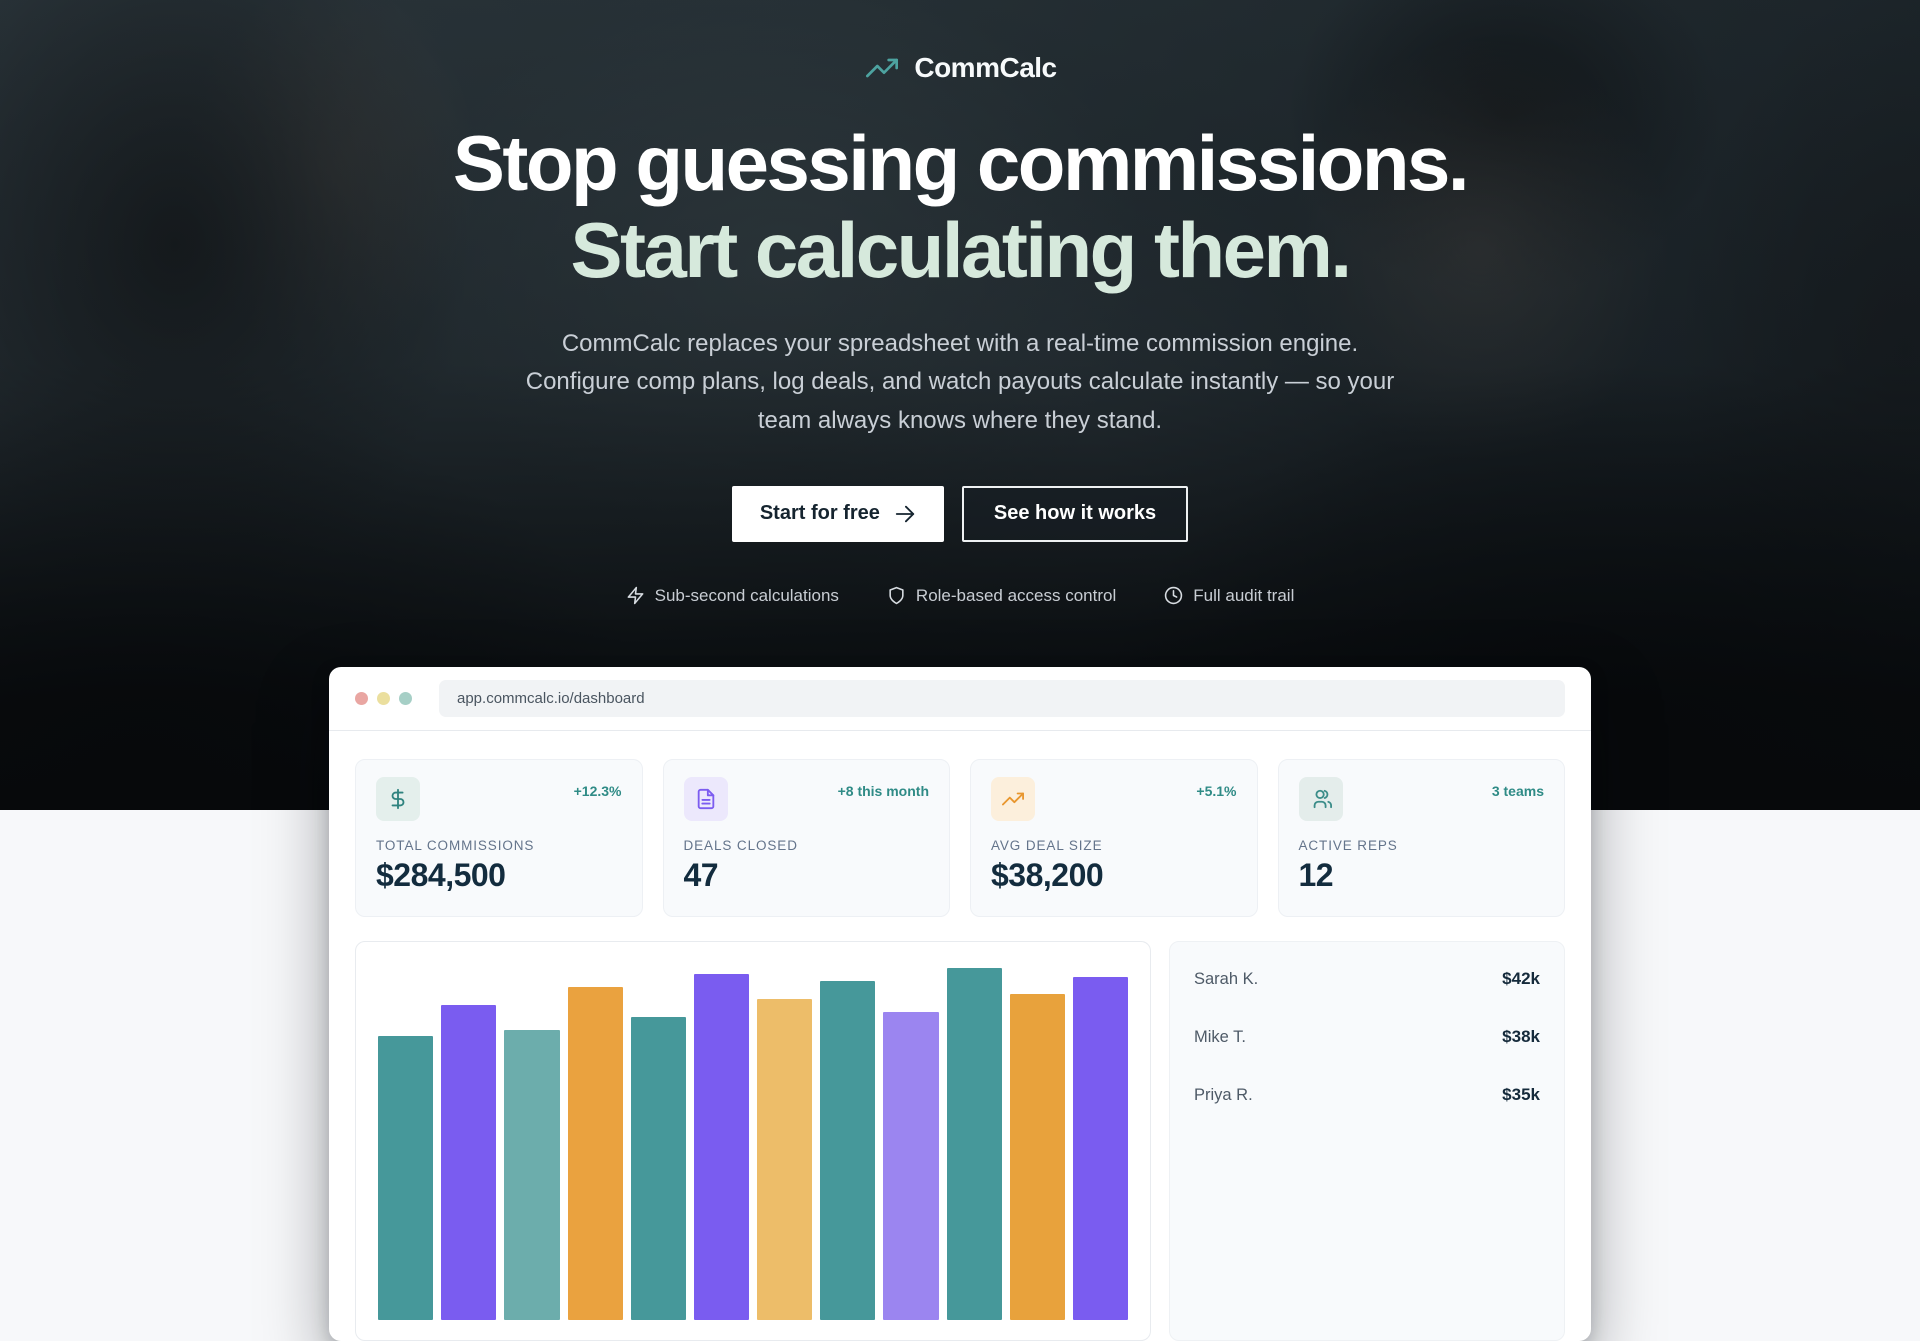 The image size is (1920, 1341). Describe the element at coordinates (806, 799) in the screenshot. I see `stat-card-top: +8 this month` at that location.